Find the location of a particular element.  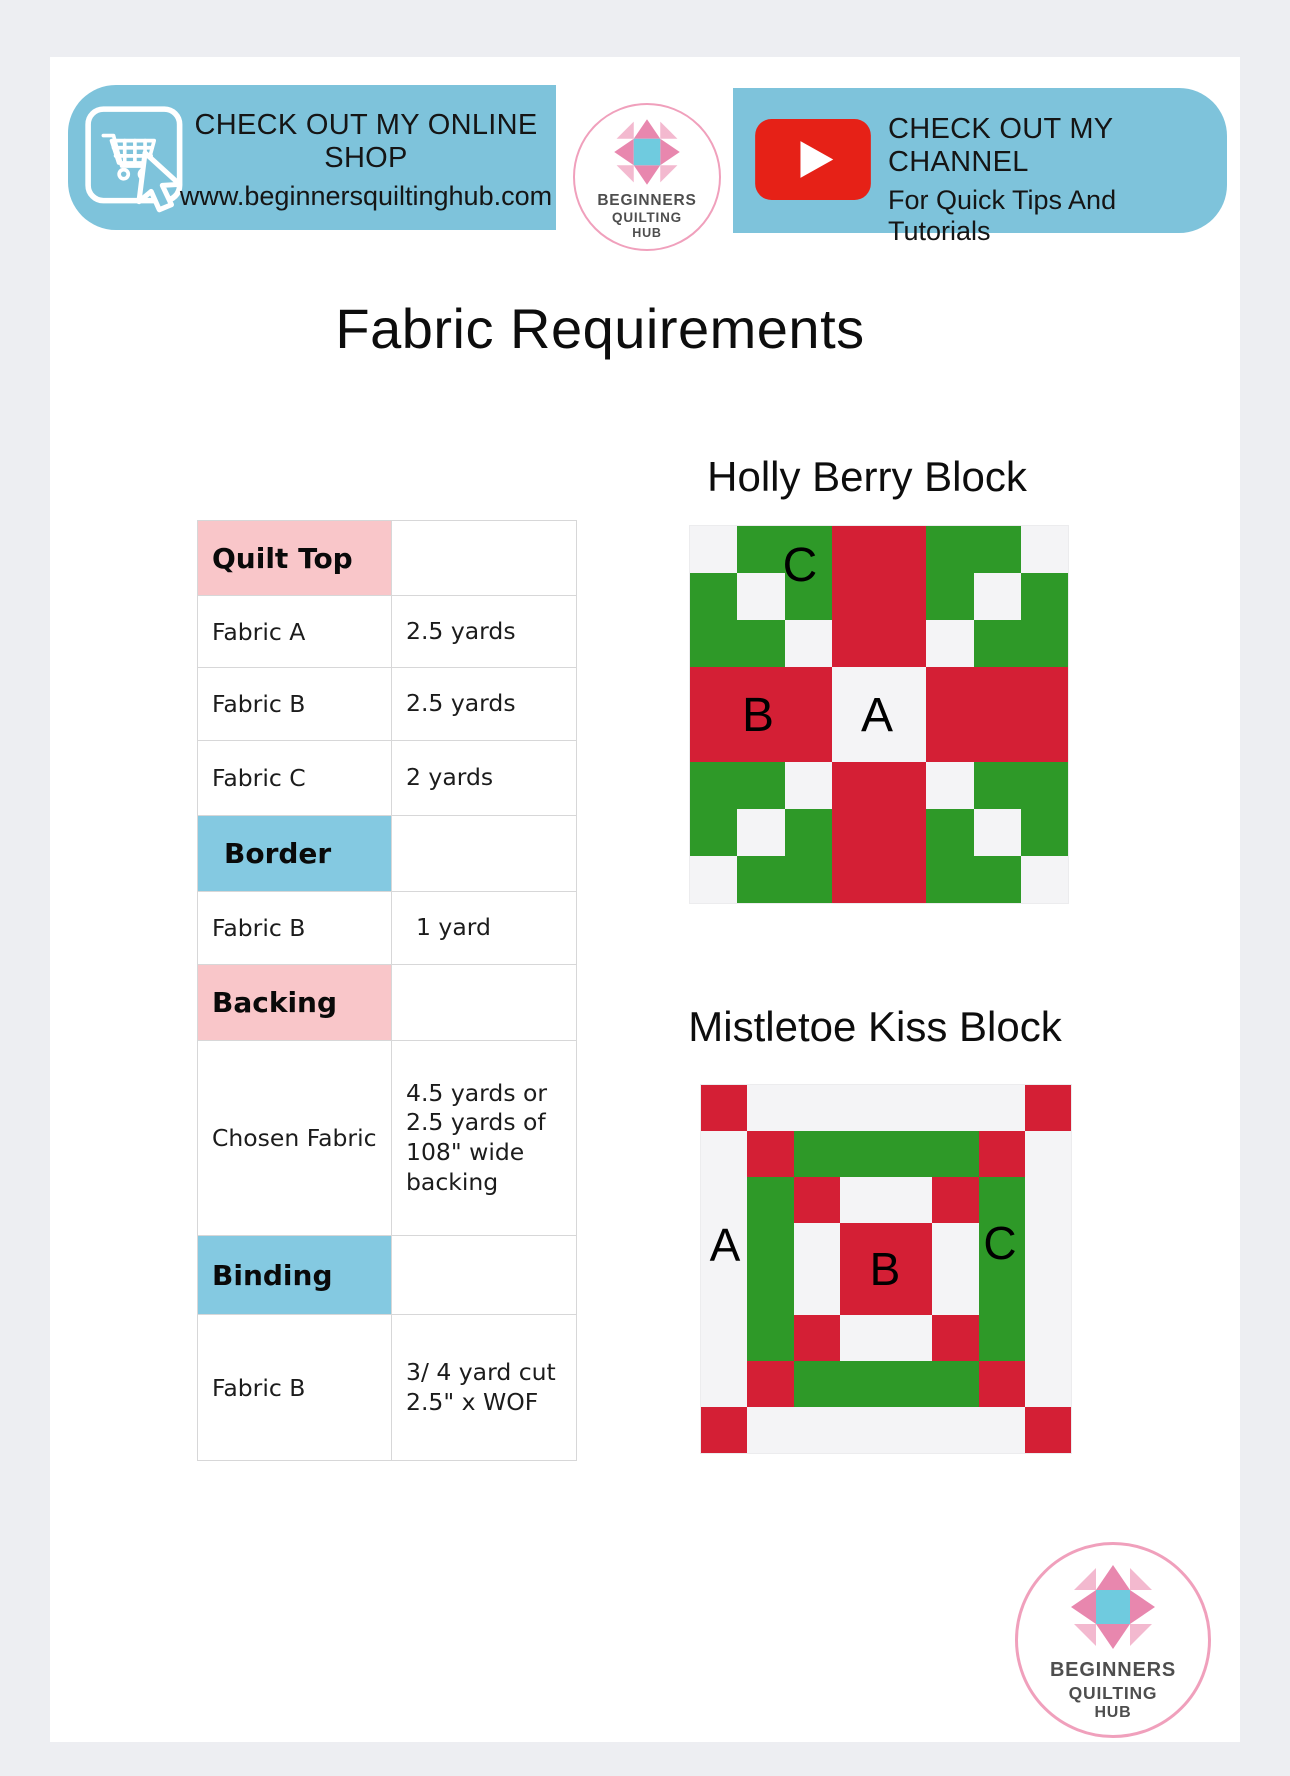

youtube-icon is located at coordinates (813, 159).